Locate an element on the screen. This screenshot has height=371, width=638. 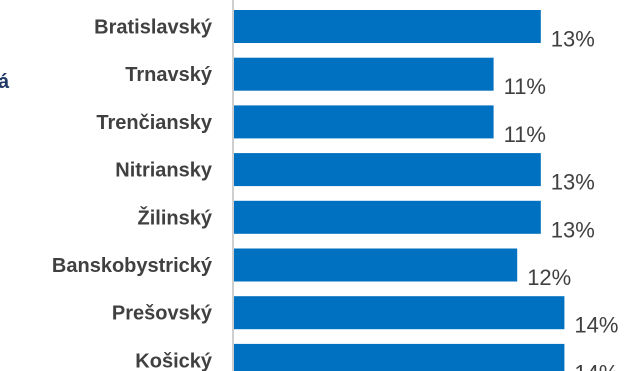
category-label: Nitriansky is located at coordinates (164, 171).